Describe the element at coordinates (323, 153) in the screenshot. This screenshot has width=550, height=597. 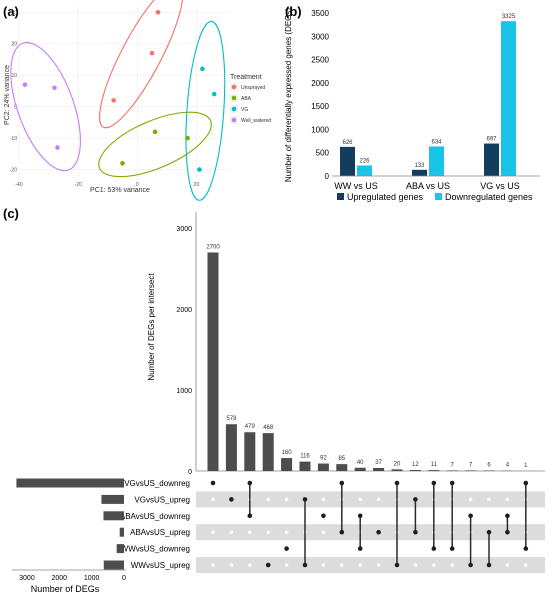
I see `deg-y-tick-label: 500` at that location.